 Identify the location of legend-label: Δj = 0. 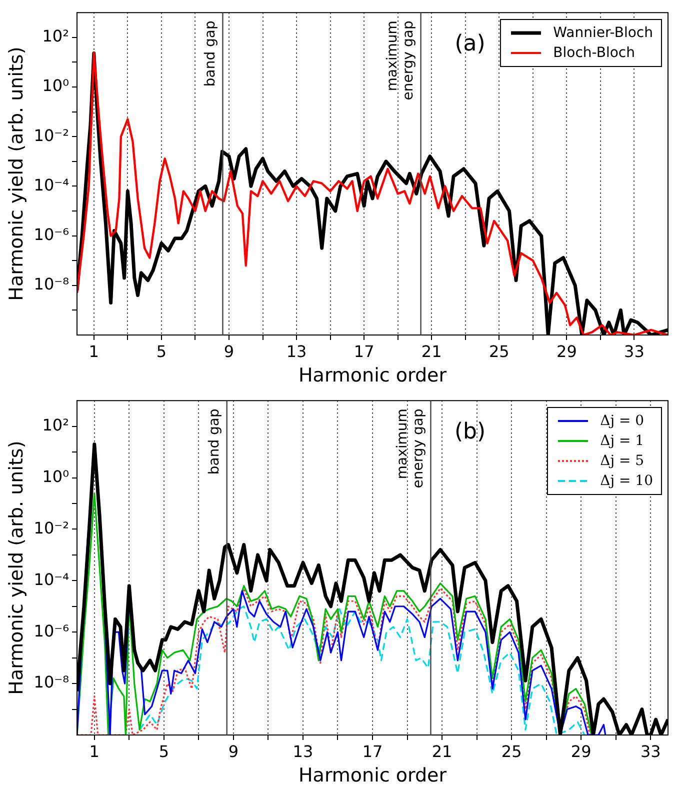
(622, 420).